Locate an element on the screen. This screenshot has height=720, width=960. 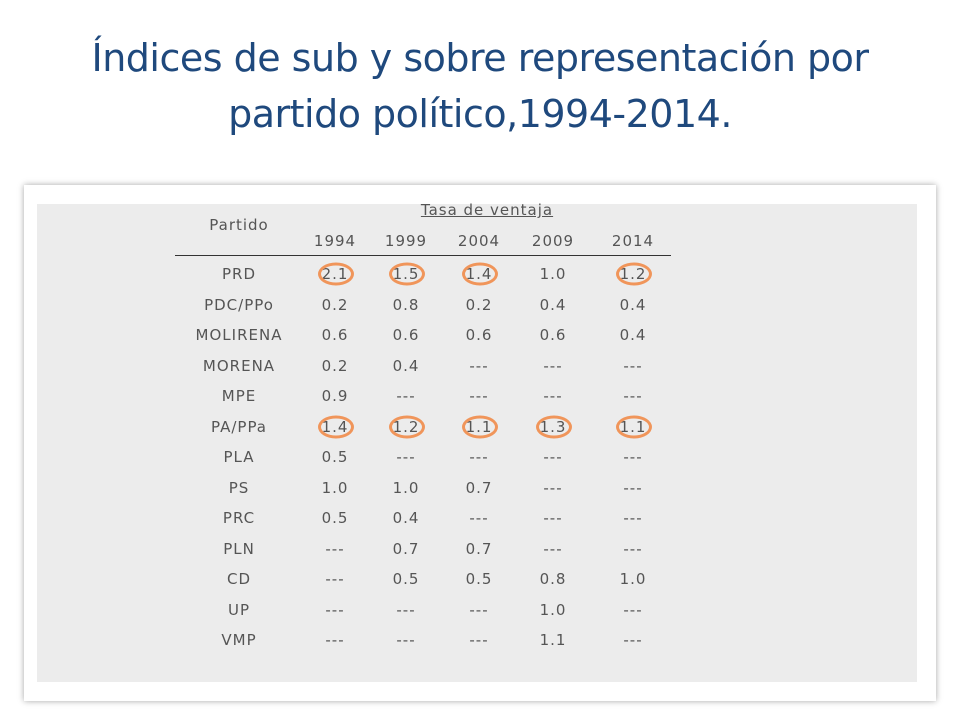
year-header-2009: 2009 is located at coordinates (553, 241).